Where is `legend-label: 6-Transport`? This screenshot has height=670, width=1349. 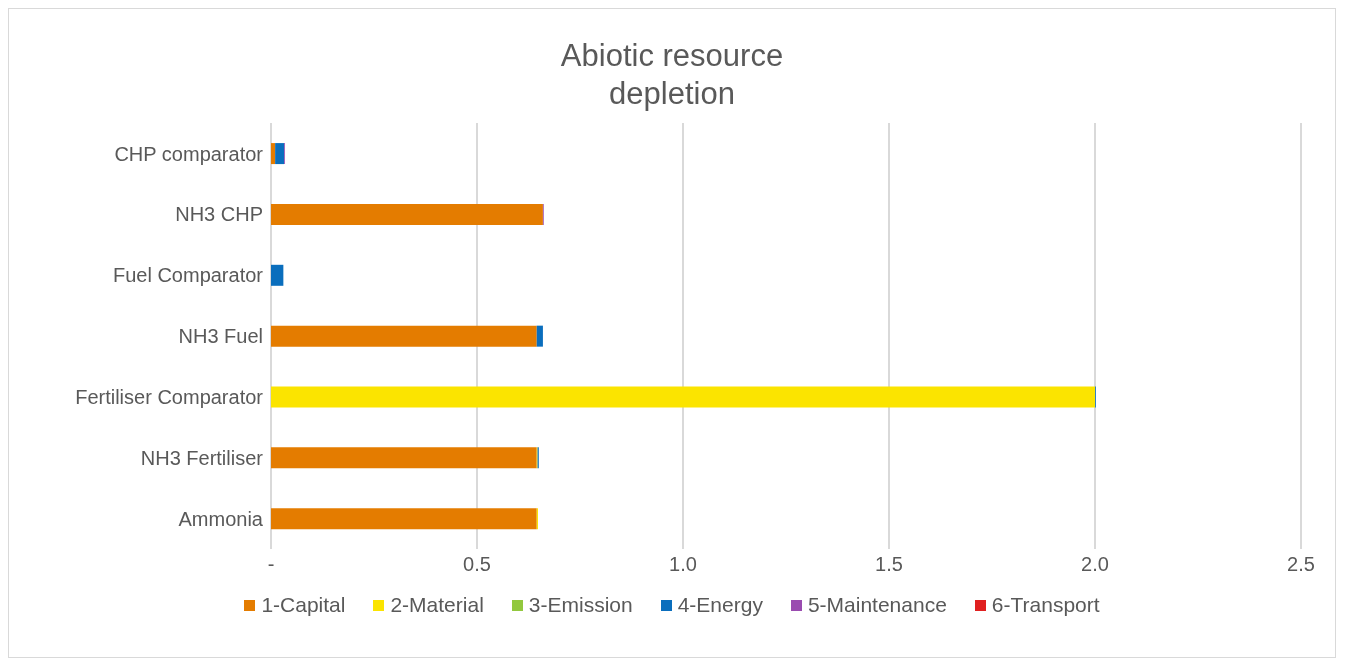
legend-label: 6-Transport is located at coordinates (1045, 605).